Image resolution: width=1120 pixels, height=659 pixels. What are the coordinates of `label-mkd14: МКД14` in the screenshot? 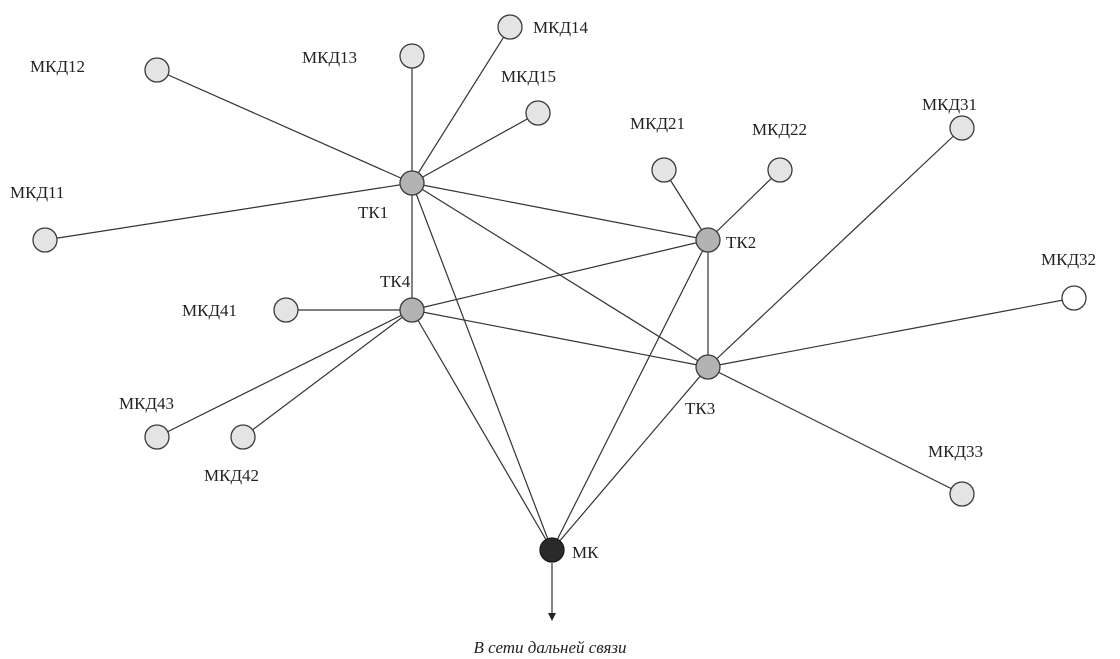 It's located at (561, 27).